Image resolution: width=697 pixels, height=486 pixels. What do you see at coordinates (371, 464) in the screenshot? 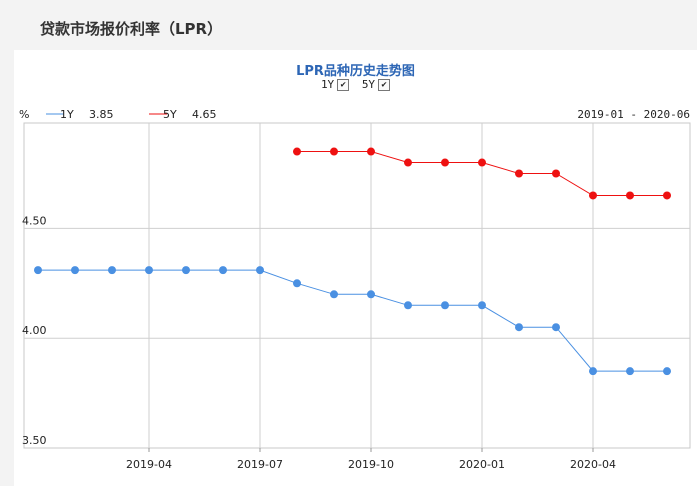
I see `x-tick-label: 2019-10` at bounding box center [371, 464].